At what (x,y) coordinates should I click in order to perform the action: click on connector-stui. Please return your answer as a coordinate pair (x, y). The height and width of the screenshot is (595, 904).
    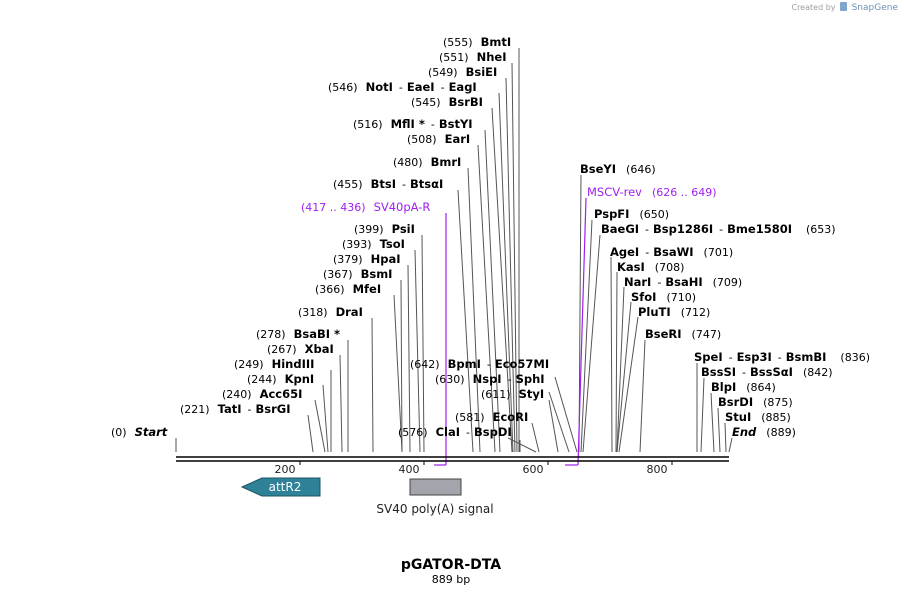
    Looking at the image, I should click on (725, 437).